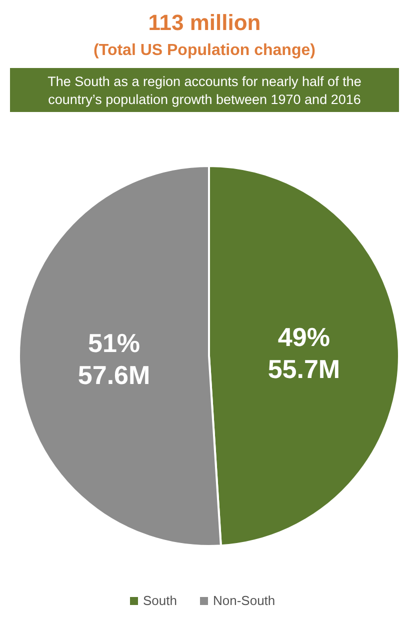 The height and width of the screenshot is (619, 409). What do you see at coordinates (205, 50) in the screenshot?
I see `chart-subtitle: (Total US Population change)` at bounding box center [205, 50].